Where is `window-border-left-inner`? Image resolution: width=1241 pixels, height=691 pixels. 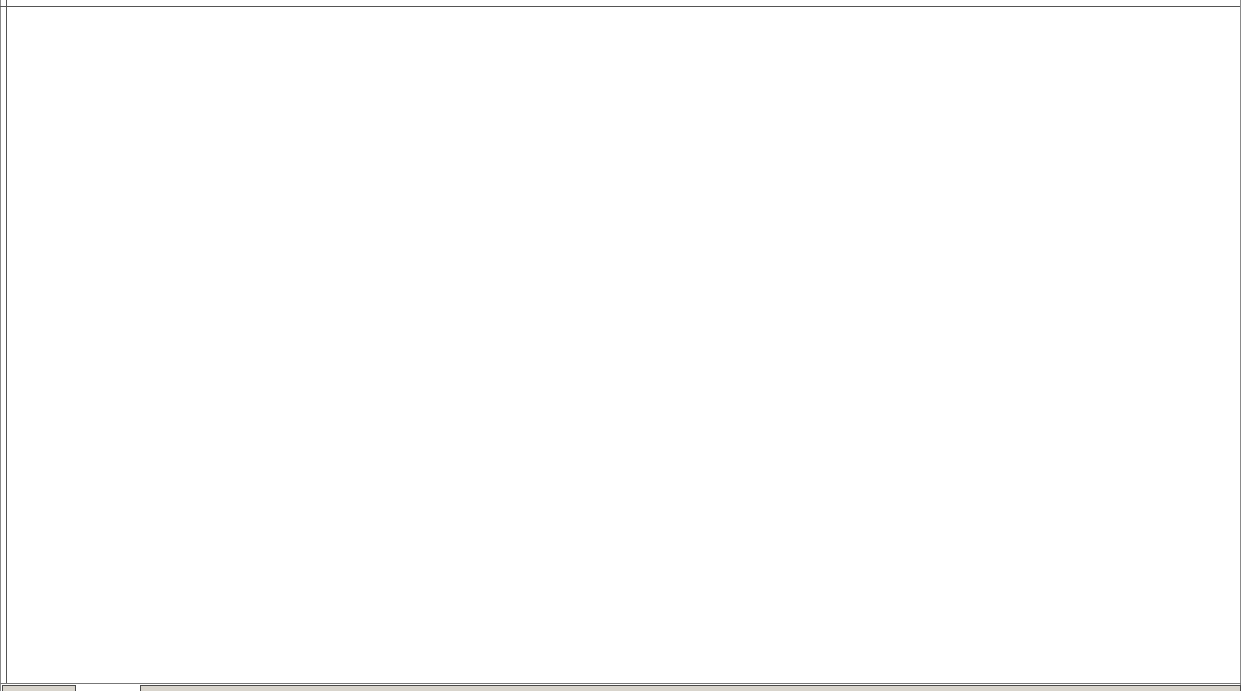
window-border-left-inner is located at coordinates (6, 342).